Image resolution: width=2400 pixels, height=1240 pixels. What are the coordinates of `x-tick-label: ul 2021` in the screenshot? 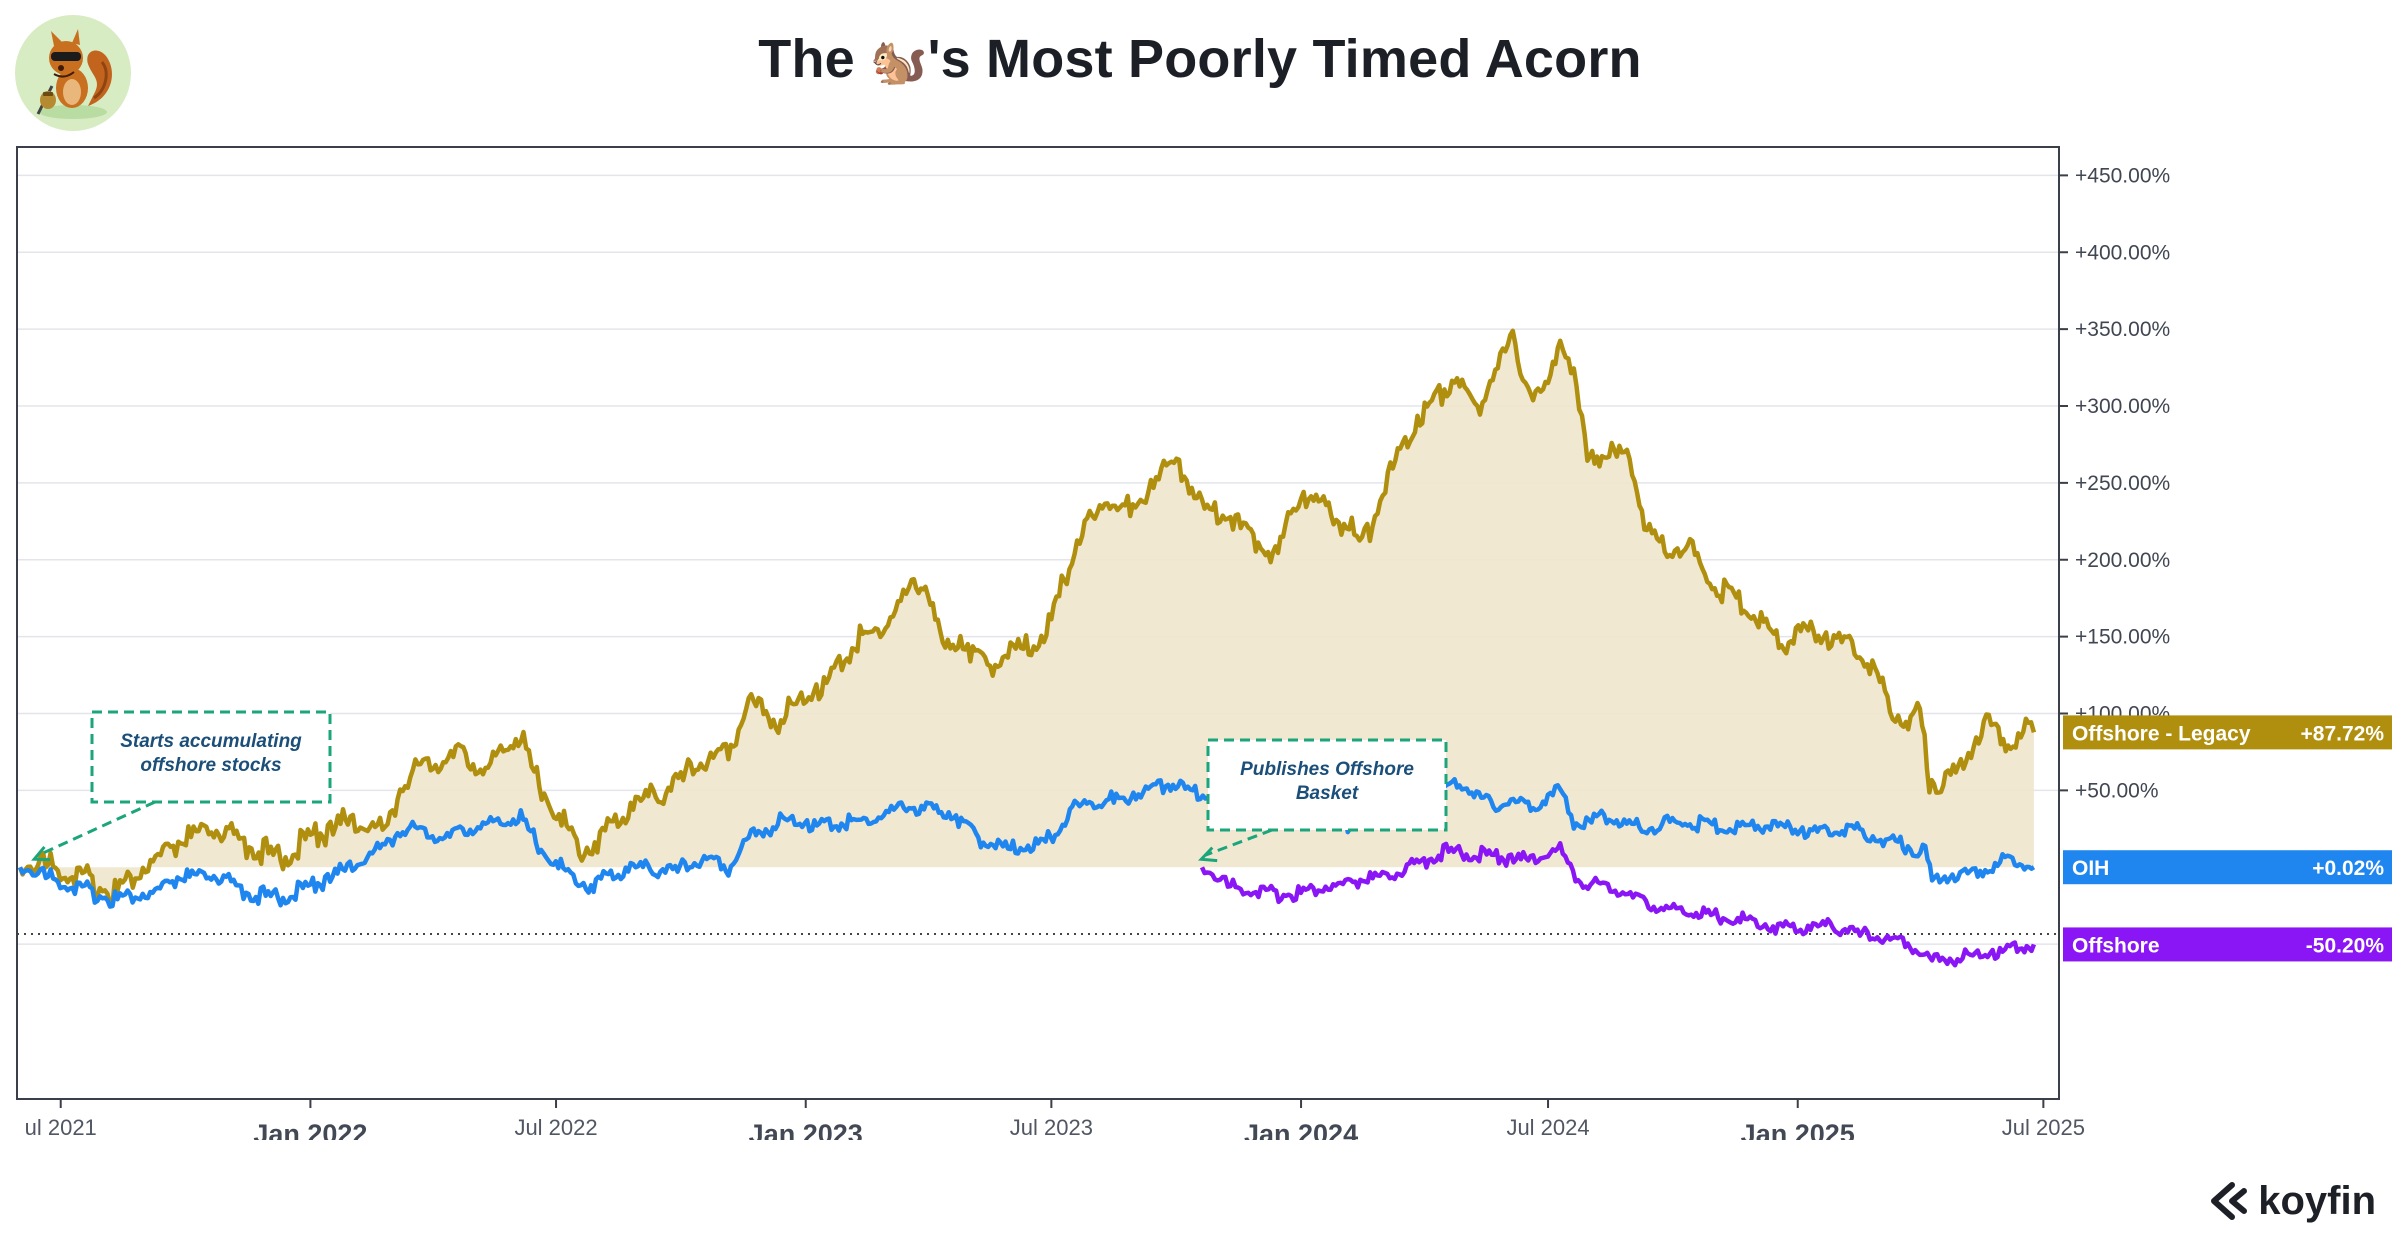 It's located at (61, 1127).